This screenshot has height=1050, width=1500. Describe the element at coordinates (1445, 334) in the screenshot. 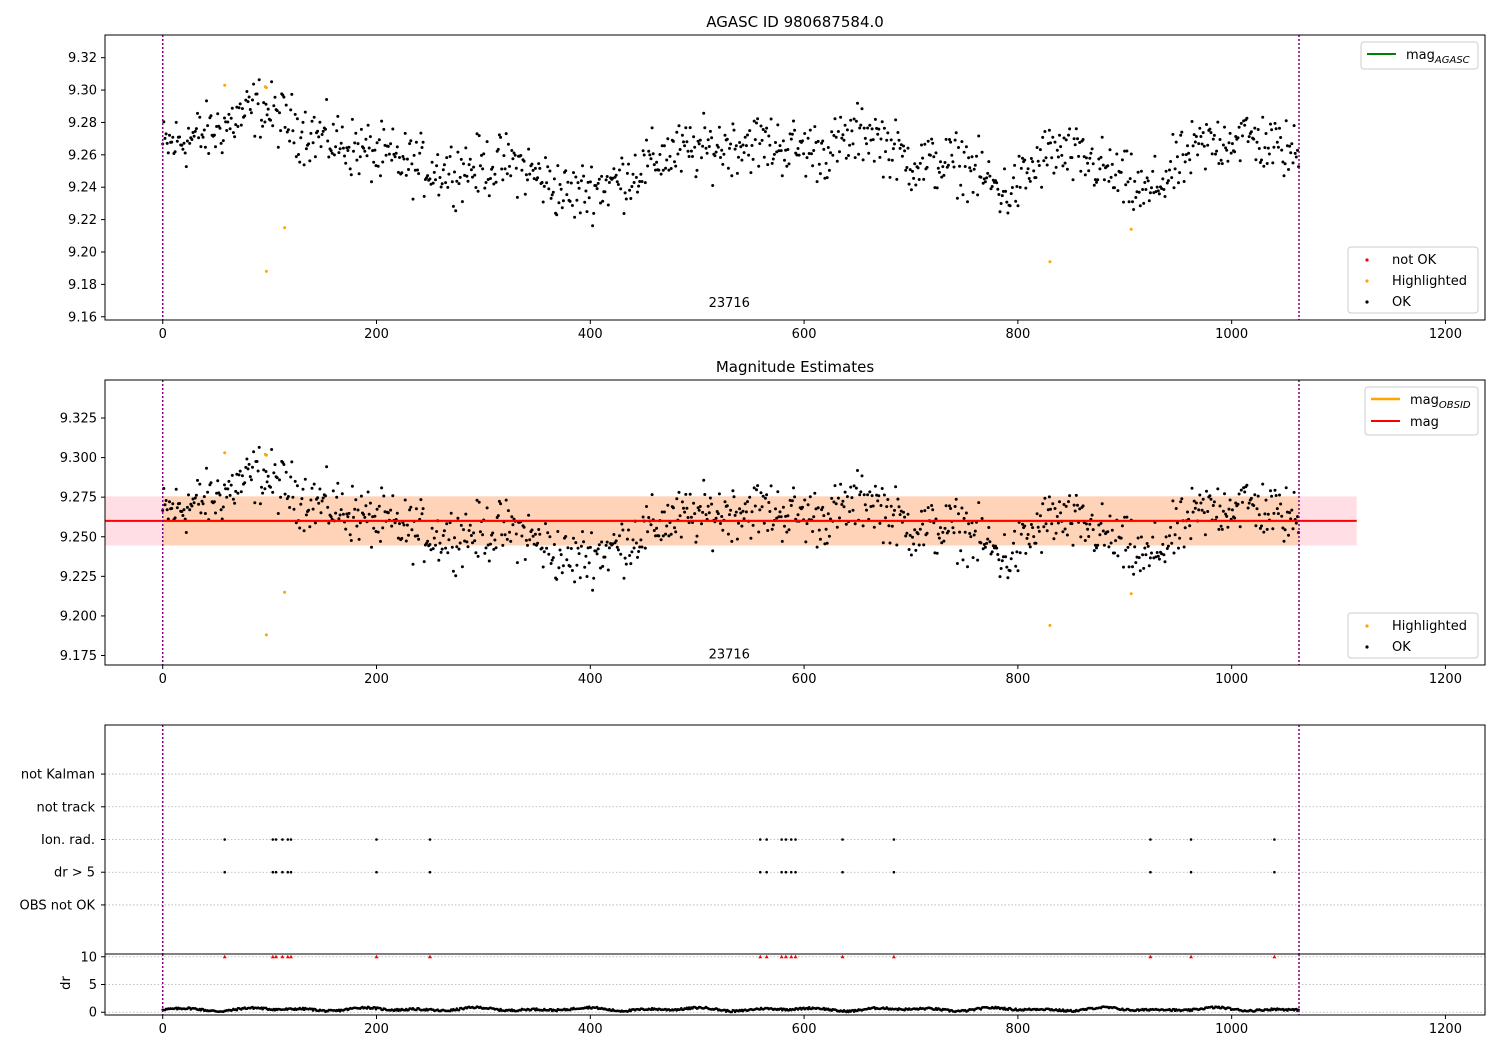

I see `agasc-xtick-label-1200: 1200` at that location.